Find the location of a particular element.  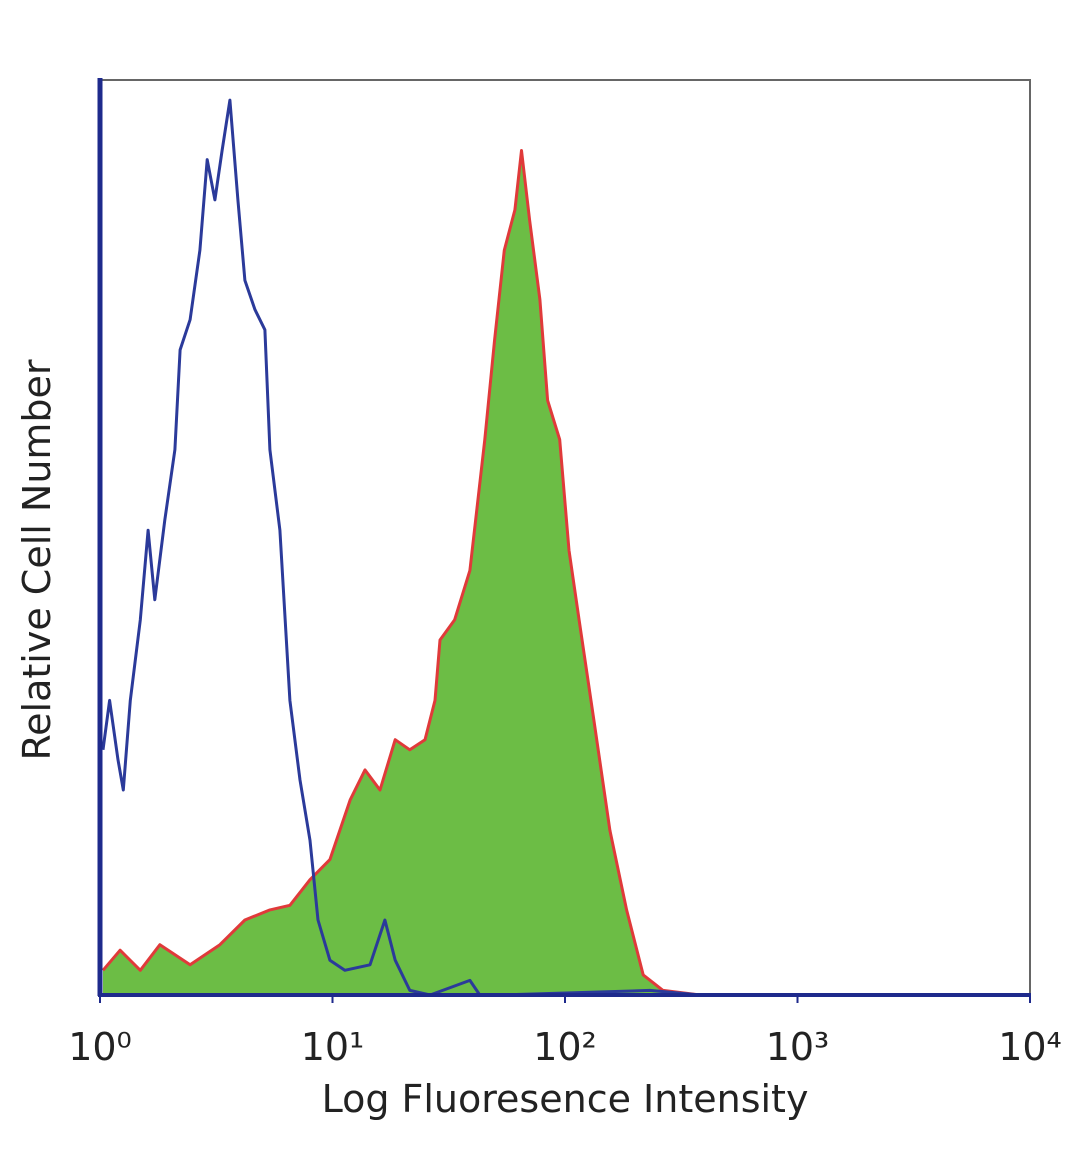

x-tick-label: 10⁰ is located at coordinates (100, 1047).